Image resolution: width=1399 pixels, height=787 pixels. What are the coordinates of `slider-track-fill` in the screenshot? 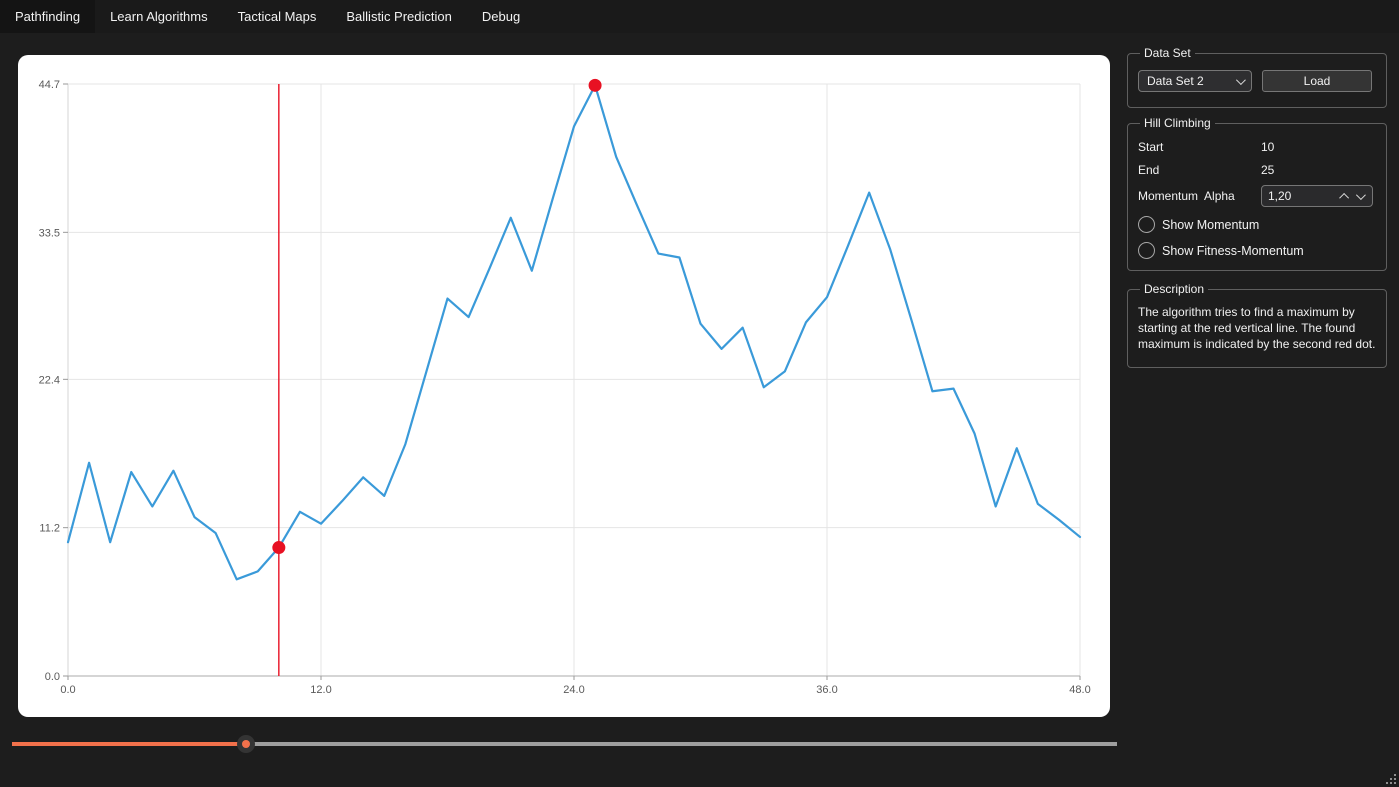 It's located at (129, 744).